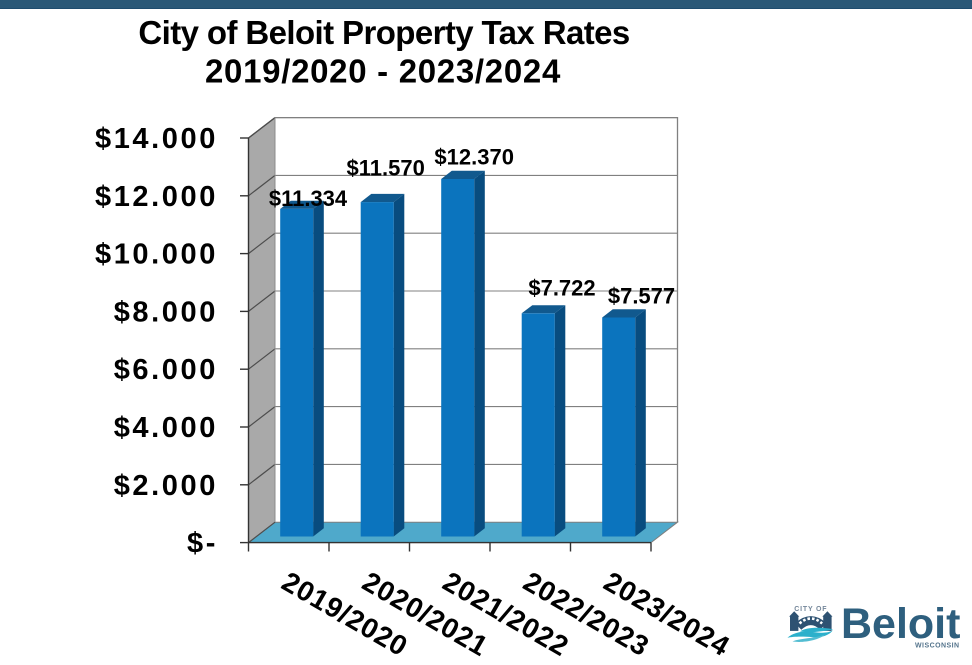 The image size is (972, 665). Describe the element at coordinates (383, 70) in the screenshot. I see `svg-text: 2019/2020 - 2023/2024` at that location.